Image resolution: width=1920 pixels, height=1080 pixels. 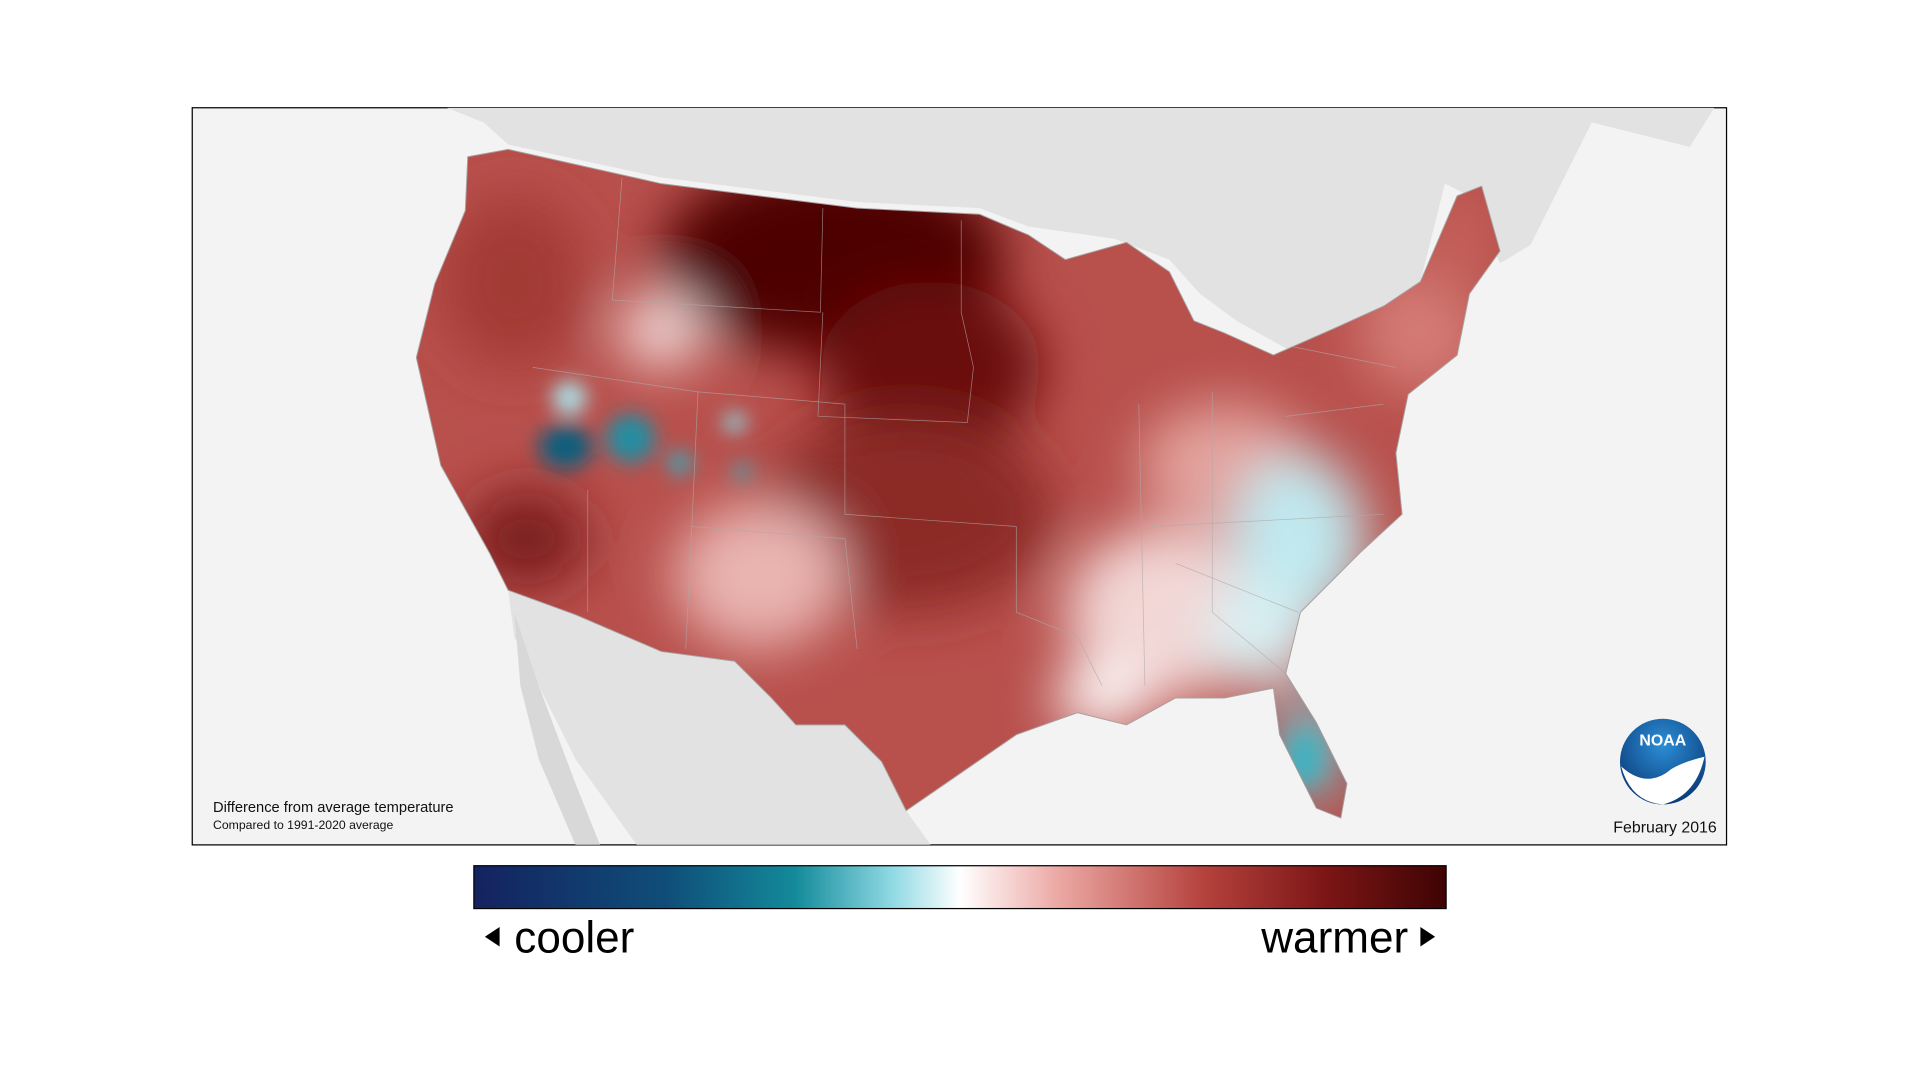 What do you see at coordinates (333, 808) in the screenshot?
I see `caption-title: Difference from average temperature` at bounding box center [333, 808].